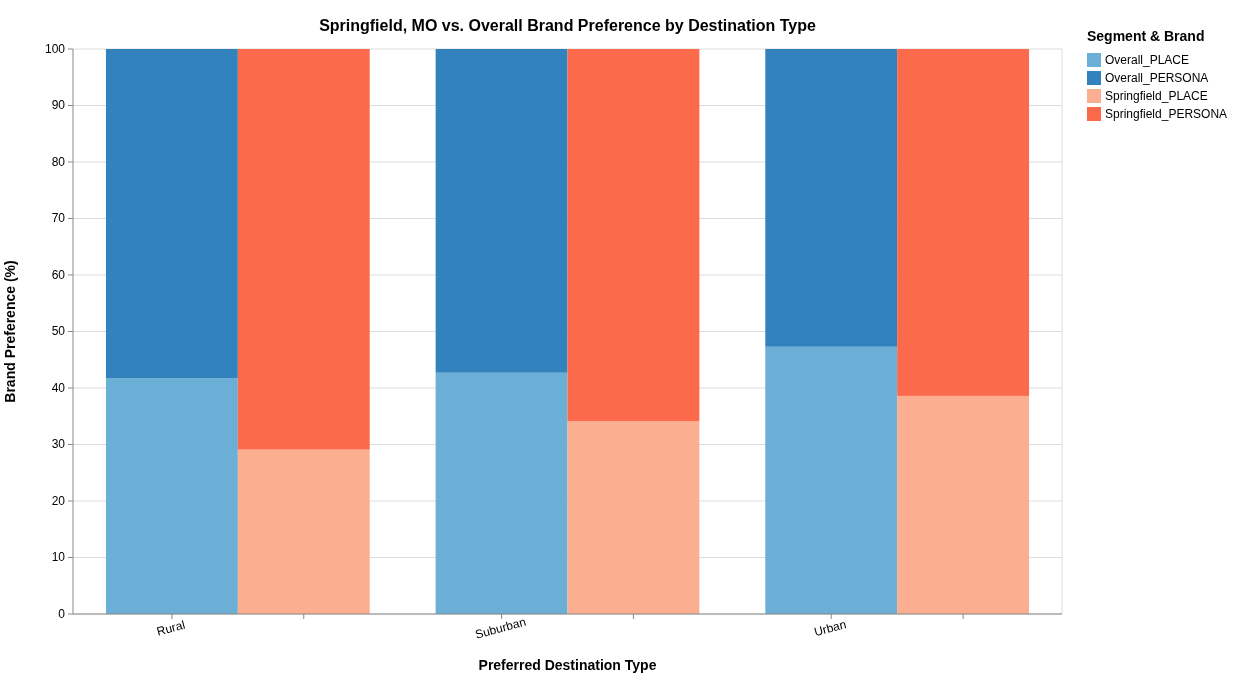  Describe the element at coordinates (1157, 78) in the screenshot. I see `legend-label: Overall_PERSONA` at that location.